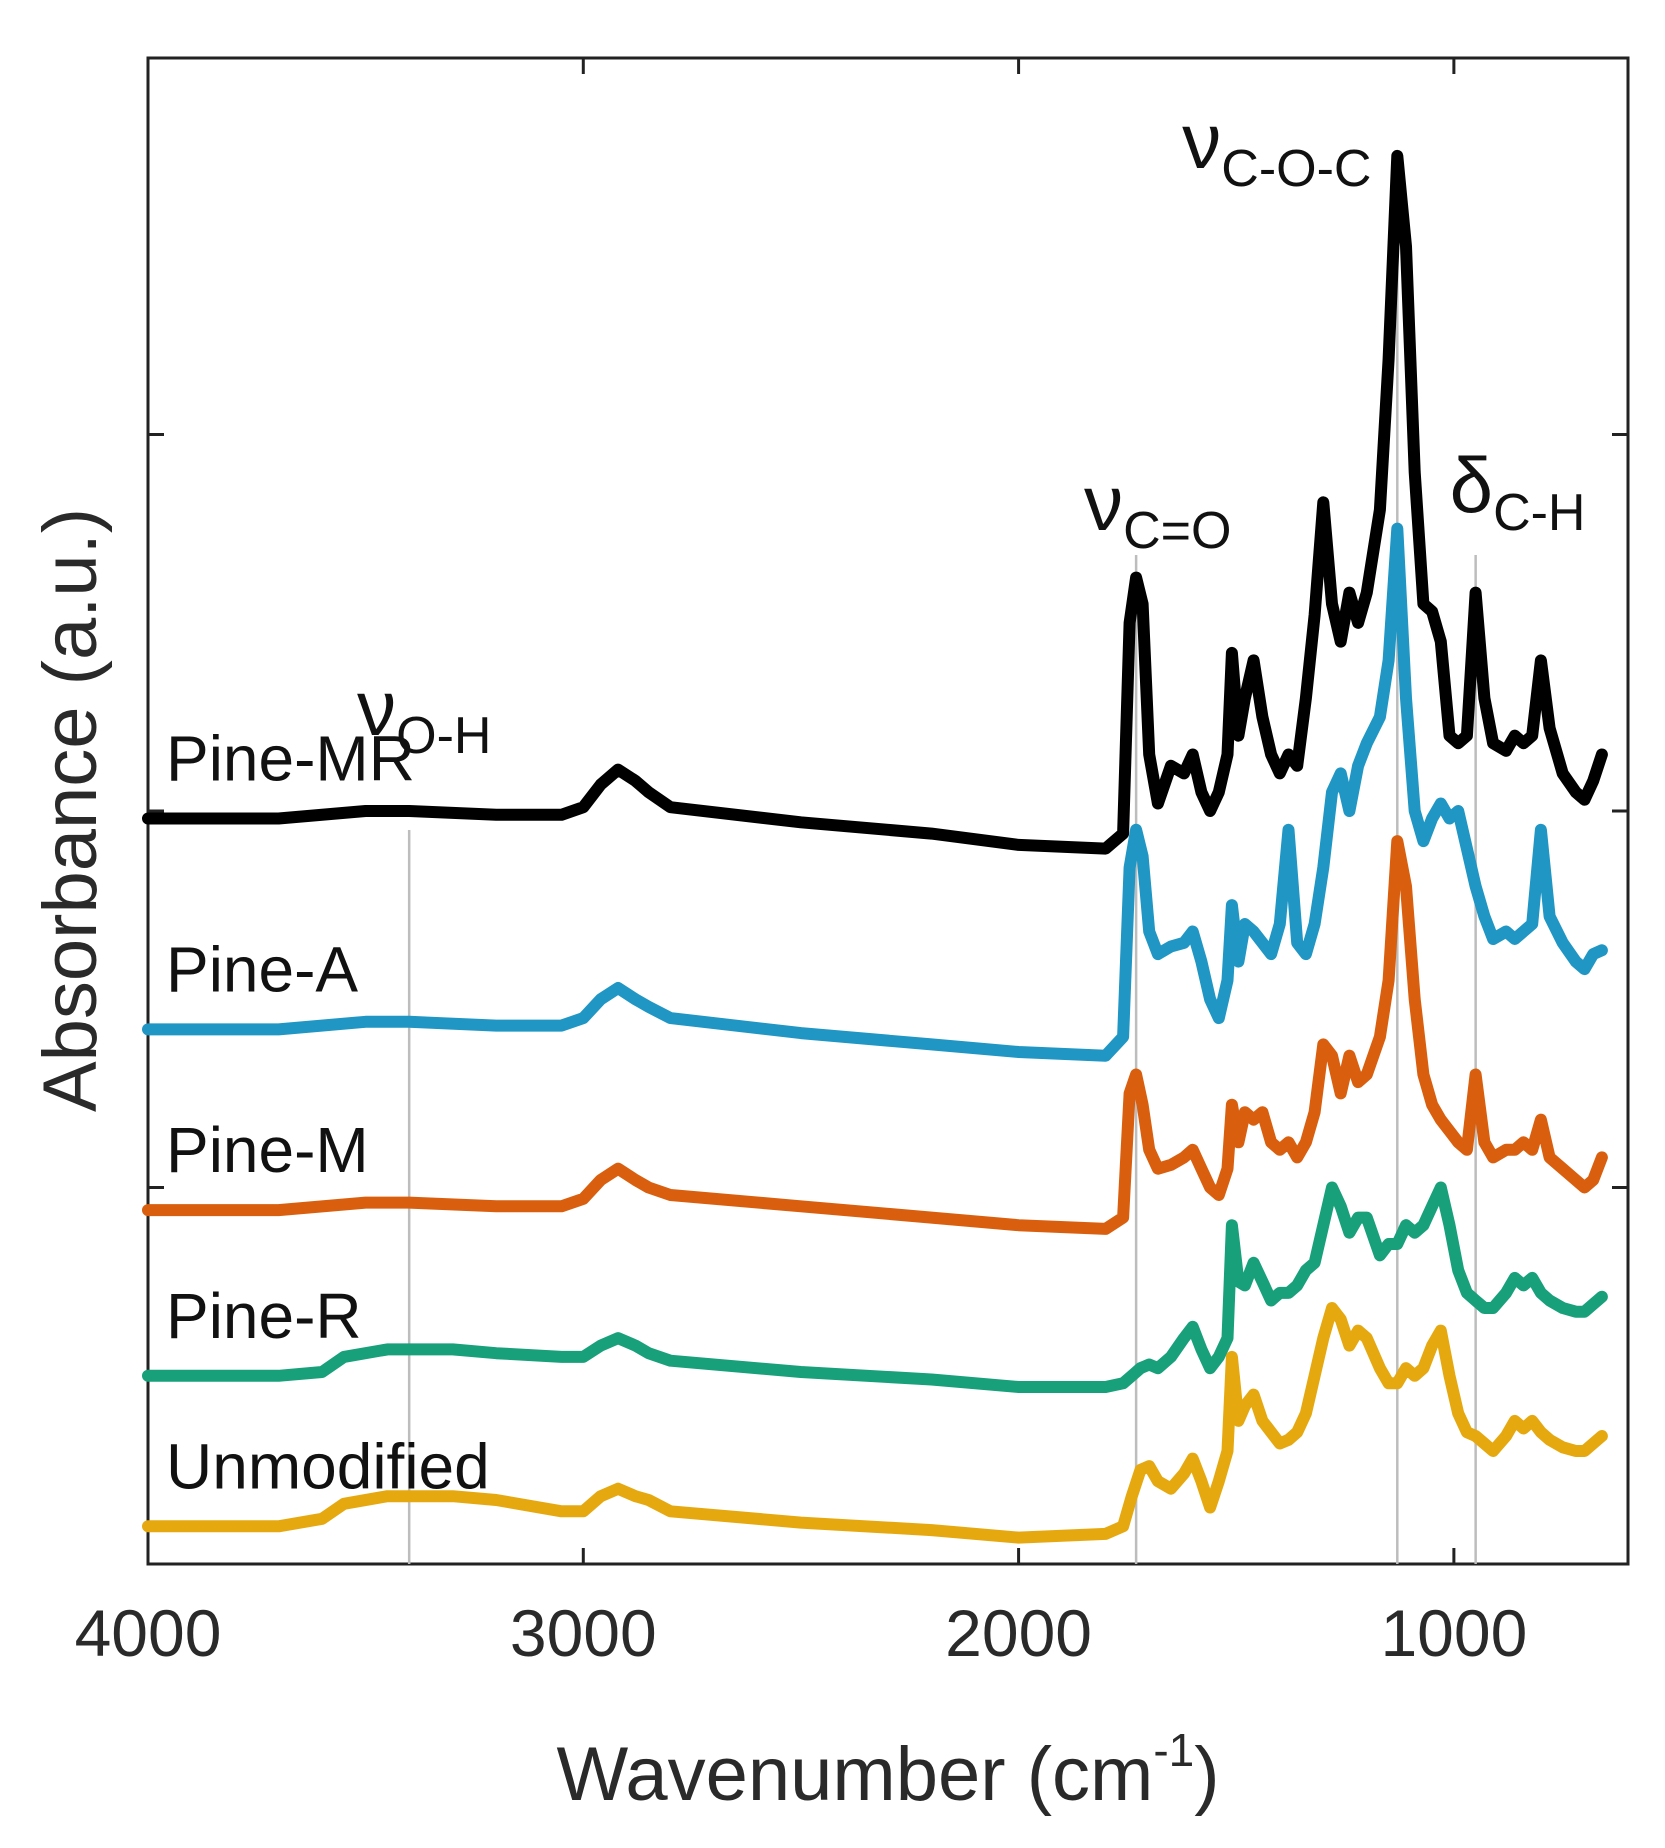  Describe the element at coordinates (1518, 491) in the screenshot. I see `annotation-label: δC-H` at that location.